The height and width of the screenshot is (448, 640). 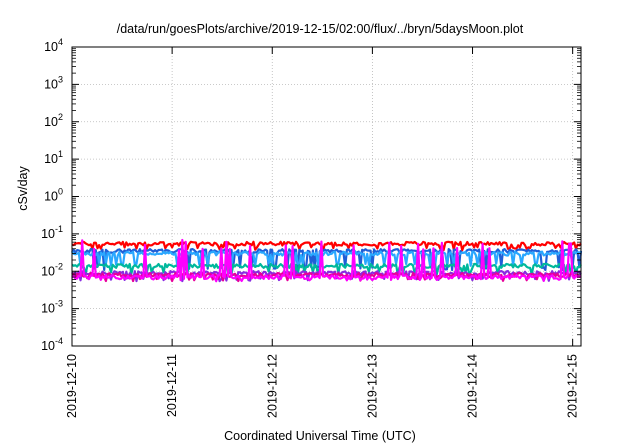 I want to click on y-tick-labels: 10⁻⁴ 10⁻³ 10⁻² 10⁻¹ 10⁰ 10¹ 10² 10³ 10⁴, so click(x=52, y=195).